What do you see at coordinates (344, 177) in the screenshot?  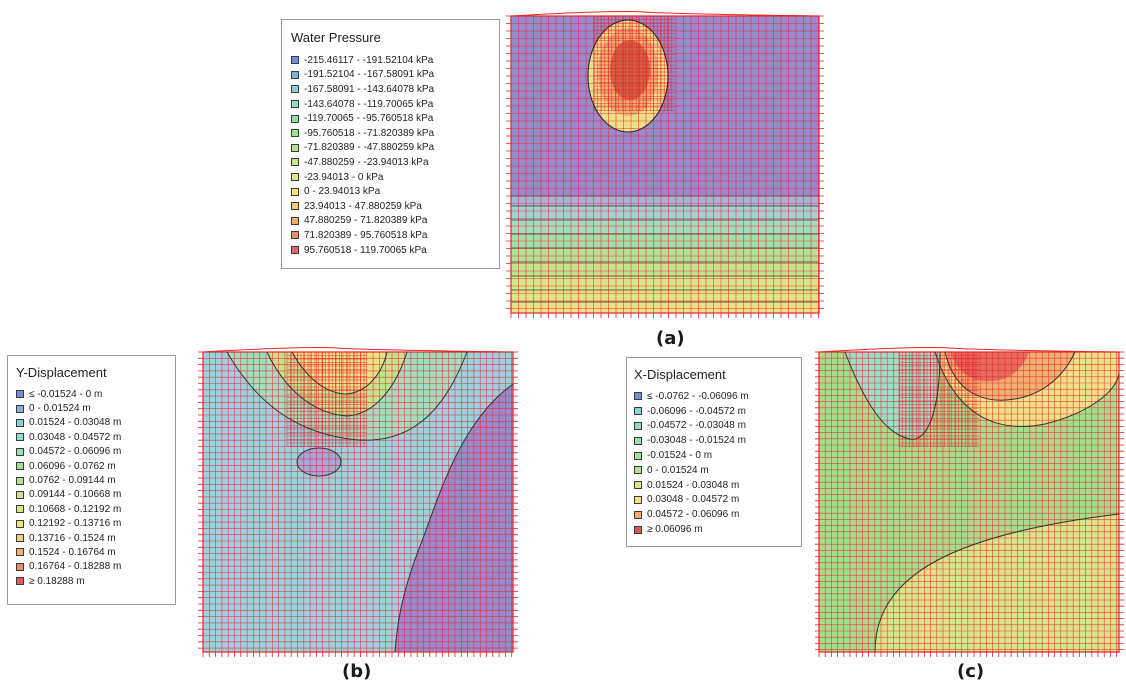 I see `legend-label: -23.94013 - 0 kPa` at bounding box center [344, 177].